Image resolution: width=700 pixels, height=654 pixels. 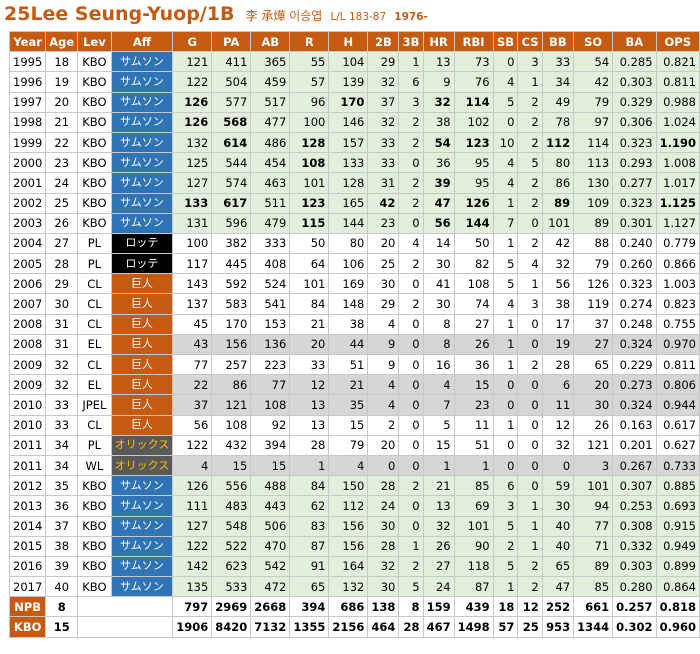 What do you see at coordinates (677, 62) in the screenshot?
I see `cell-ops: 0.821` at bounding box center [677, 62].